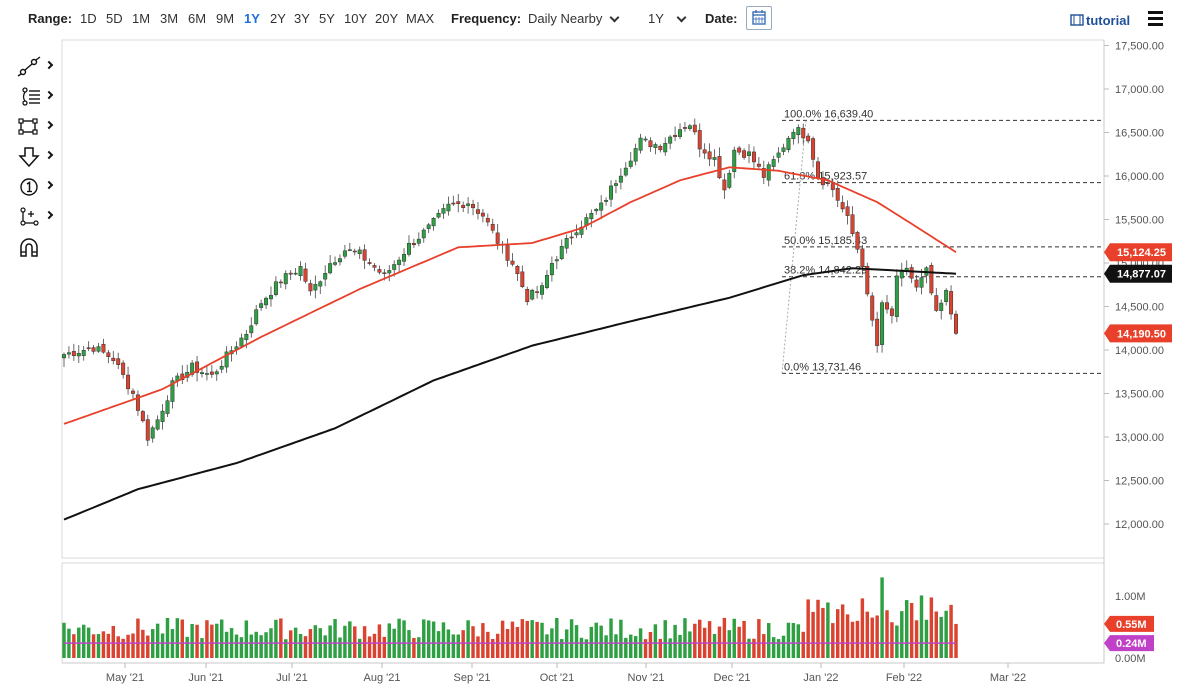  I want to click on tool-fibonacci, so click(38, 98).